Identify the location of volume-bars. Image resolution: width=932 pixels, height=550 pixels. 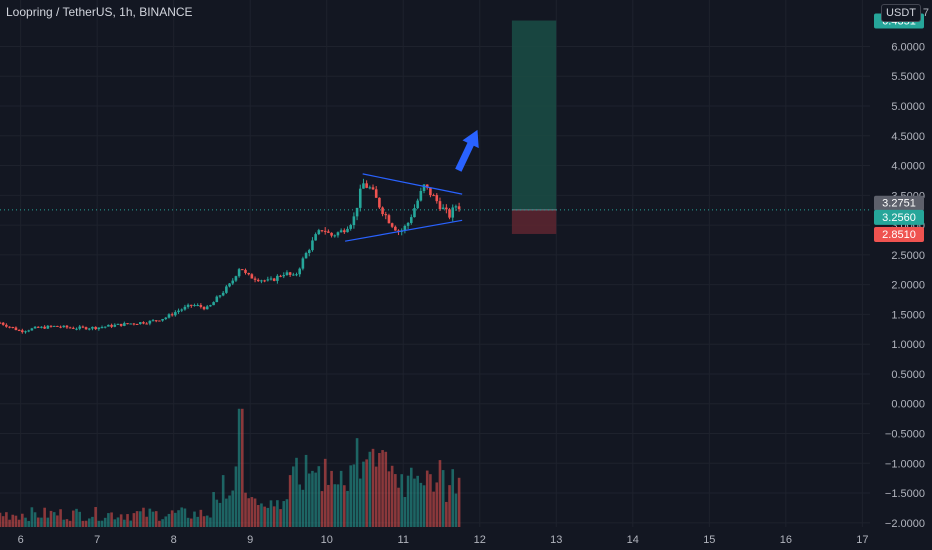
(230, 467).